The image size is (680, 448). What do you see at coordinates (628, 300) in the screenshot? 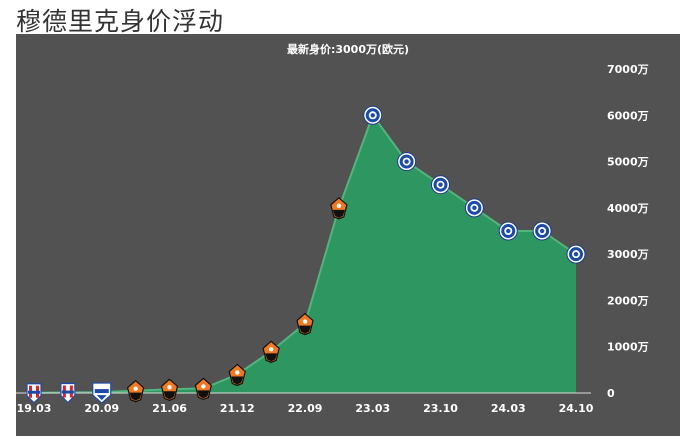
I see `y-tick-label: 2000万` at bounding box center [628, 300].